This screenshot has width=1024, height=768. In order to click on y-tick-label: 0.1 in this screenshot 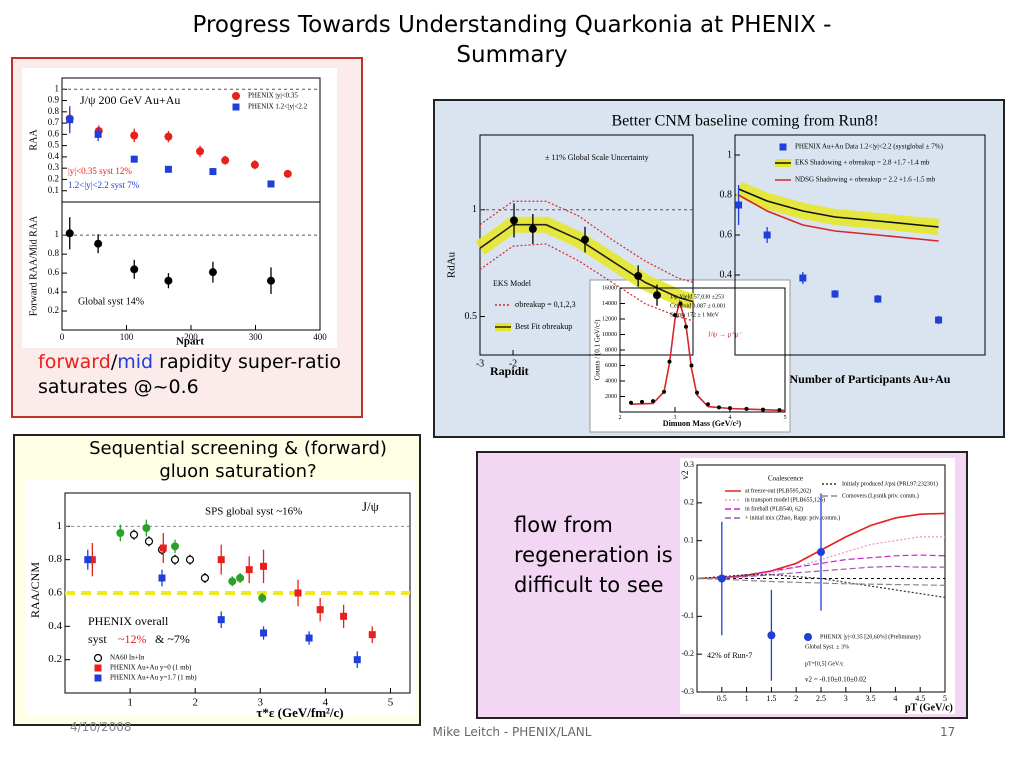, I will do `click(689, 539)`.